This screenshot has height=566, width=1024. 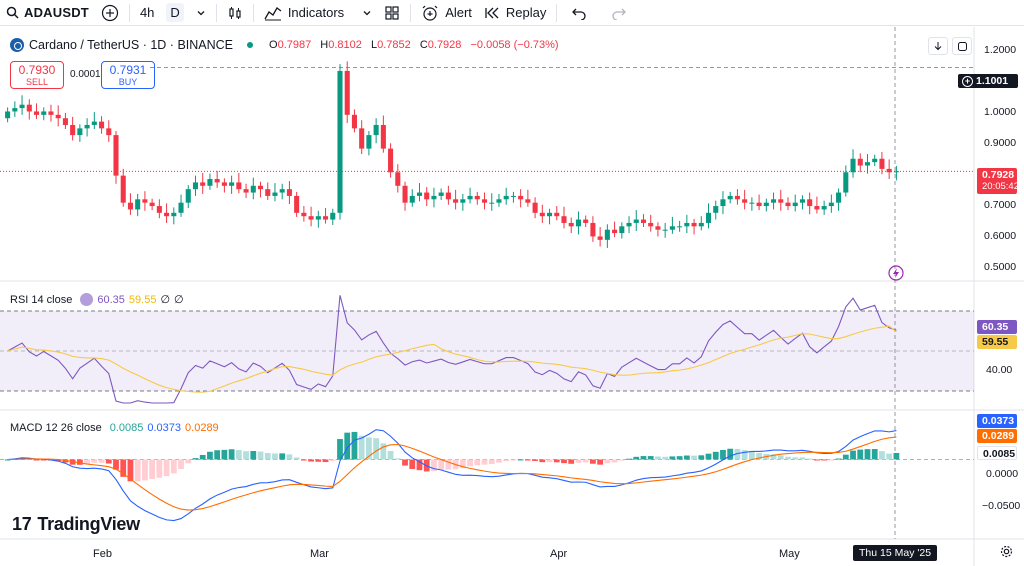 I want to click on macd-legend: MACD 12 26 close 0.0085 0.0373 0.0289, so click(x=114, y=428).